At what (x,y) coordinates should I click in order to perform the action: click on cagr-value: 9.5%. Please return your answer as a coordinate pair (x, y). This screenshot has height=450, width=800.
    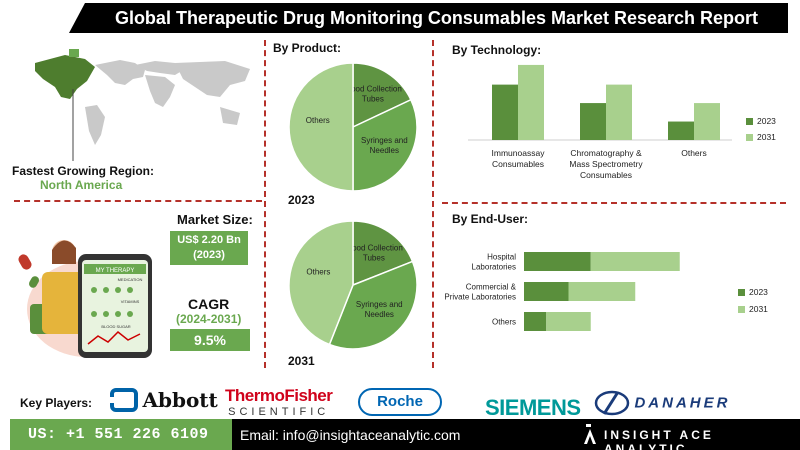
    Looking at the image, I should click on (210, 340).